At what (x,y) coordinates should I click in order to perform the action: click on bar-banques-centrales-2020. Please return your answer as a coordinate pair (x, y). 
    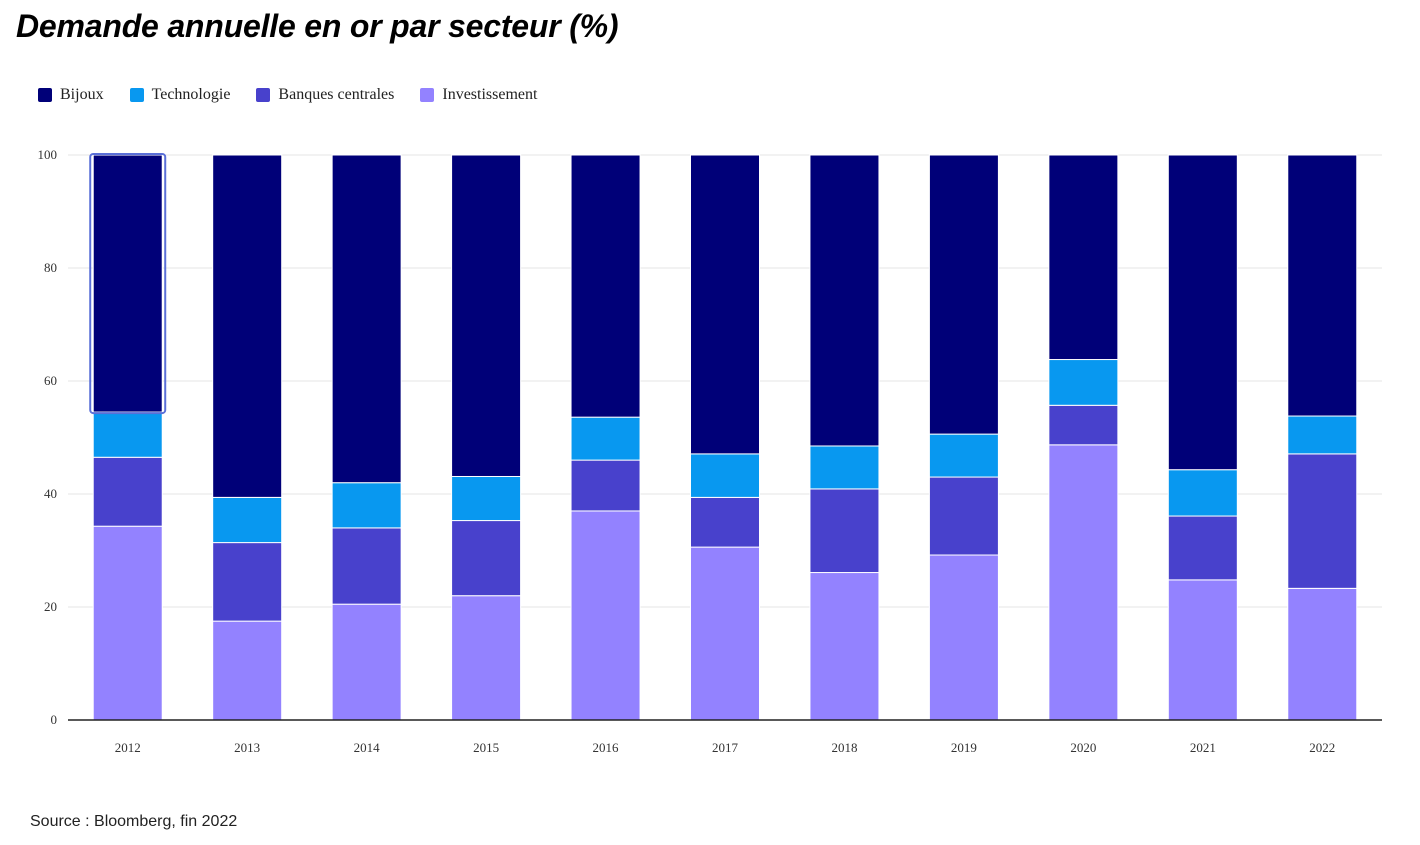
    Looking at the image, I should click on (1083, 425).